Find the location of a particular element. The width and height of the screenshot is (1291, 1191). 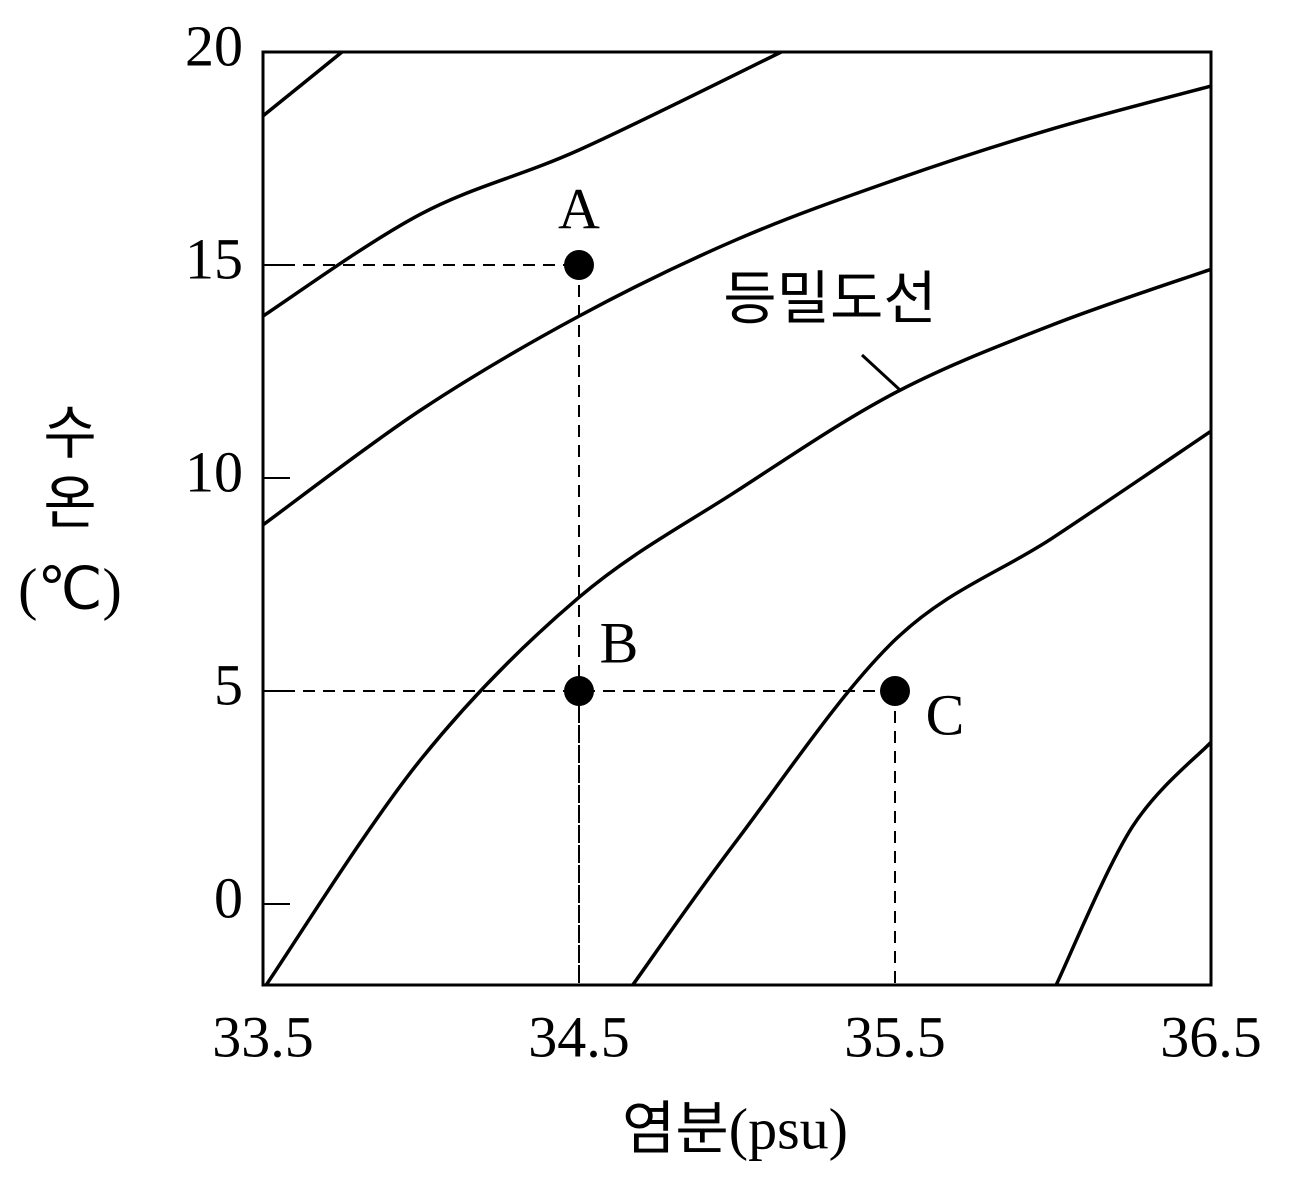

y-tick-label: 5 is located at coordinates (228, 684).